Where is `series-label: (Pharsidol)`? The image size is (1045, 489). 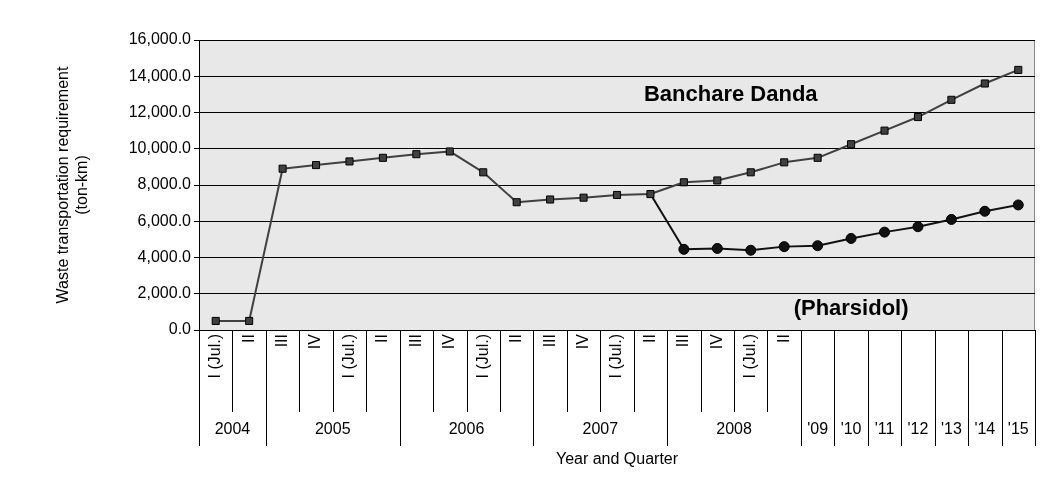 series-label: (Pharsidol) is located at coordinates (851, 307).